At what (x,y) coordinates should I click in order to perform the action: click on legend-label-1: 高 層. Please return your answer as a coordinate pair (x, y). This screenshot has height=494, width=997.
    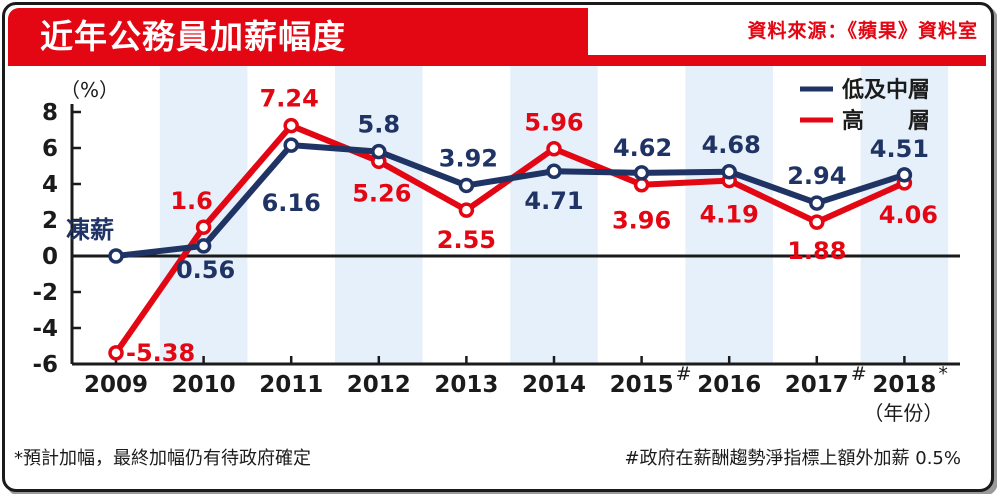
    Looking at the image, I should click on (886, 121).